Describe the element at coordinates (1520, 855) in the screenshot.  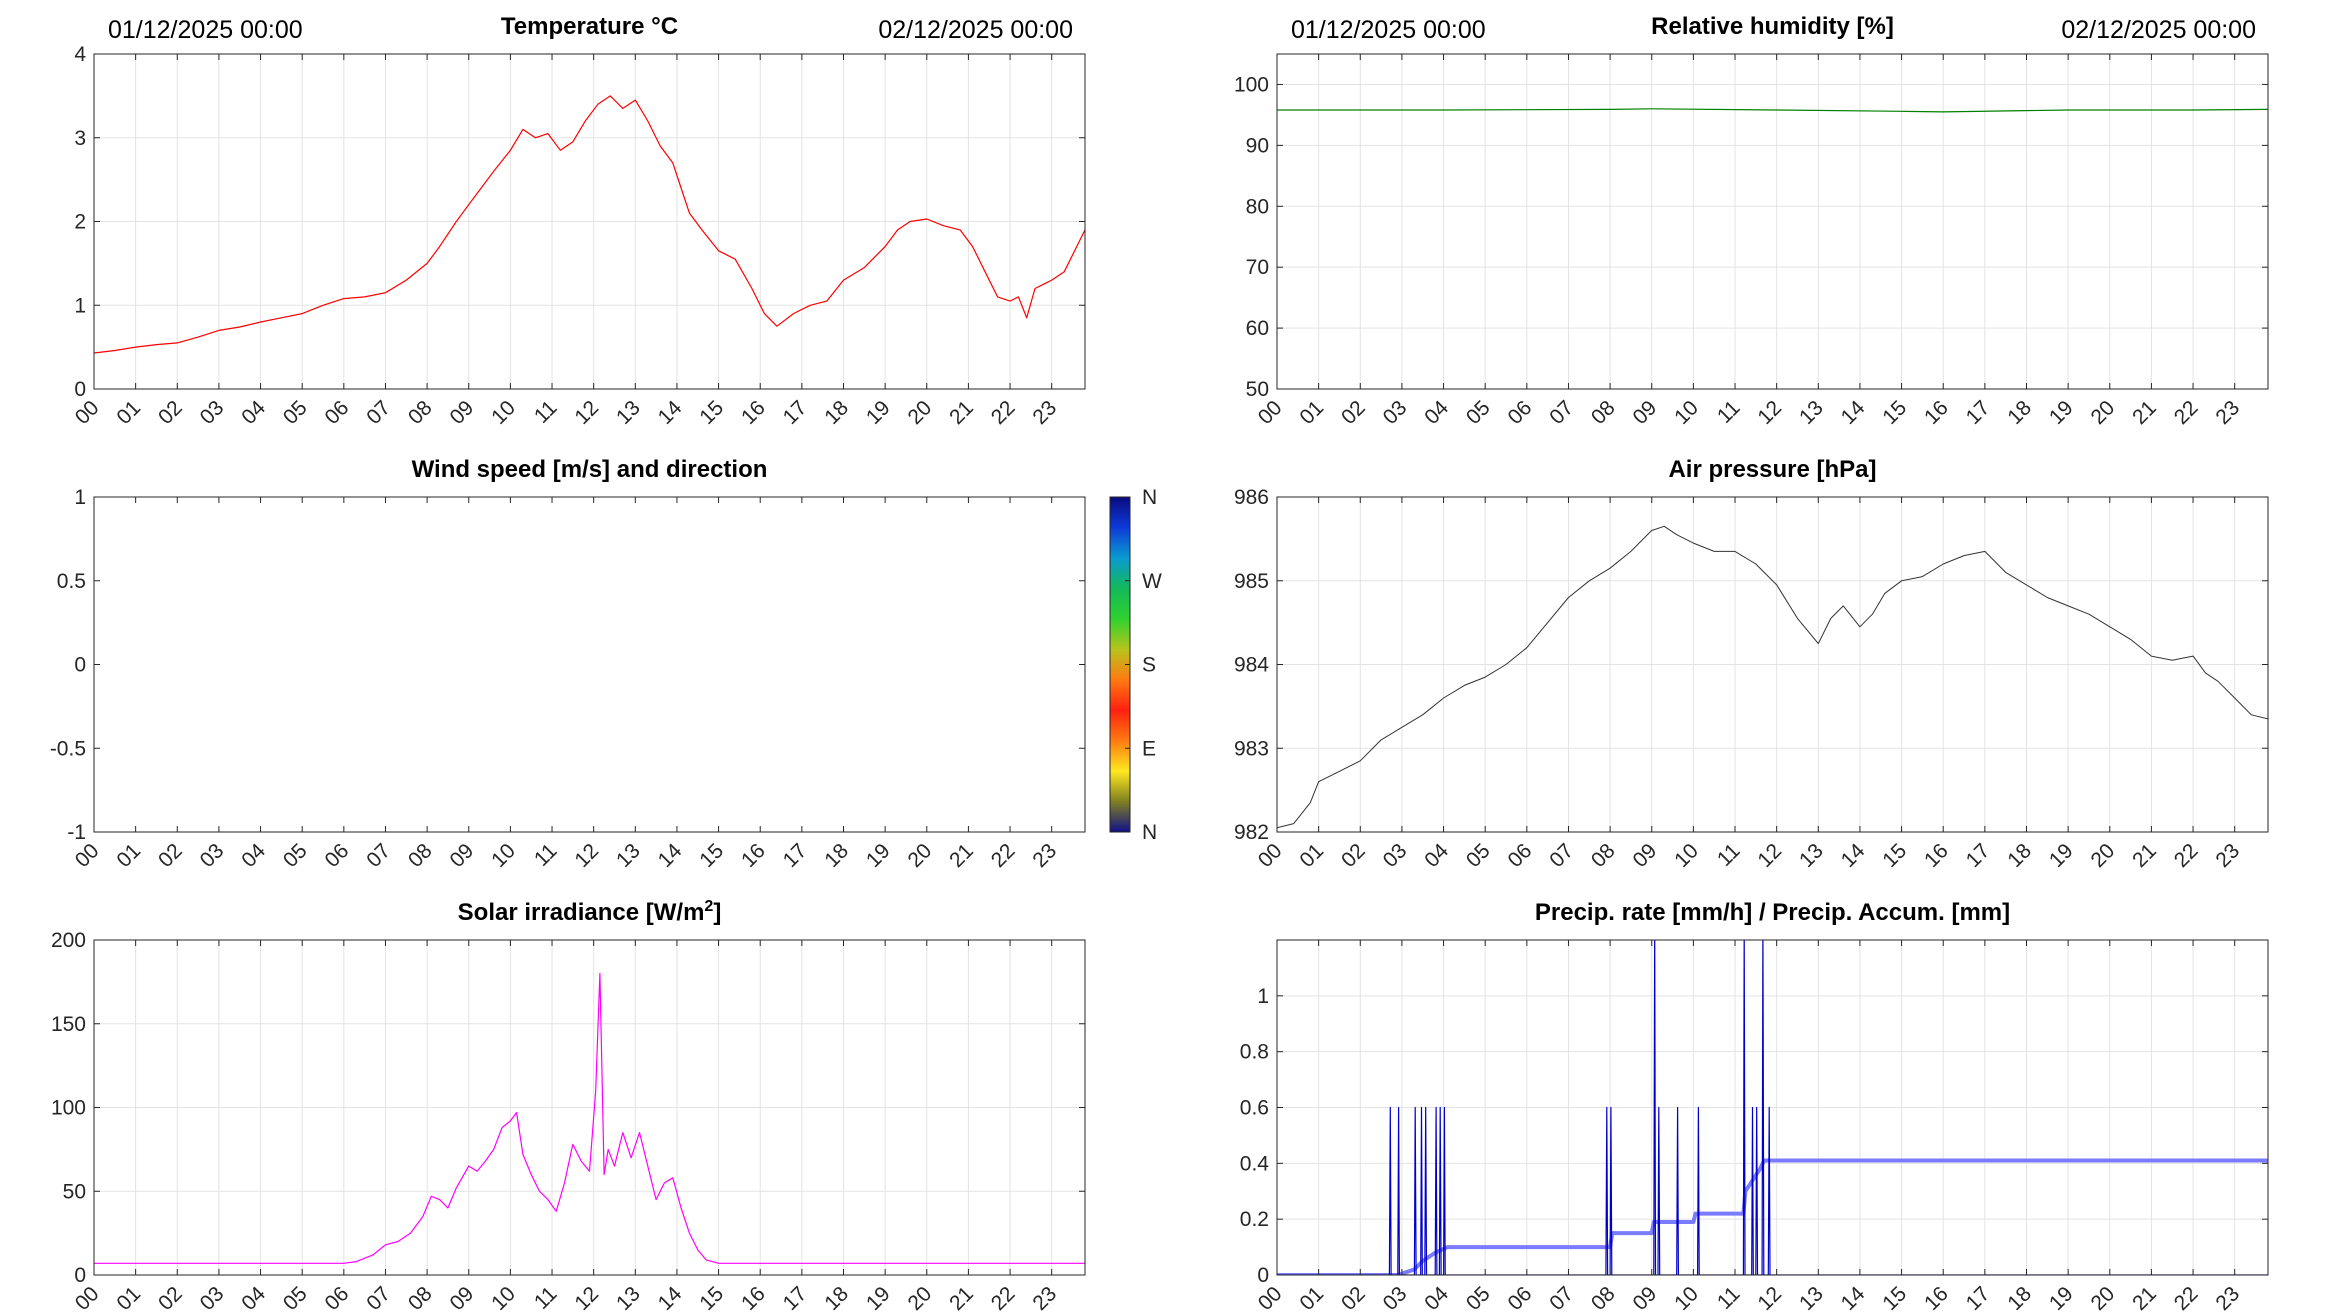
I see `pressure-xtick-label: 06` at that location.